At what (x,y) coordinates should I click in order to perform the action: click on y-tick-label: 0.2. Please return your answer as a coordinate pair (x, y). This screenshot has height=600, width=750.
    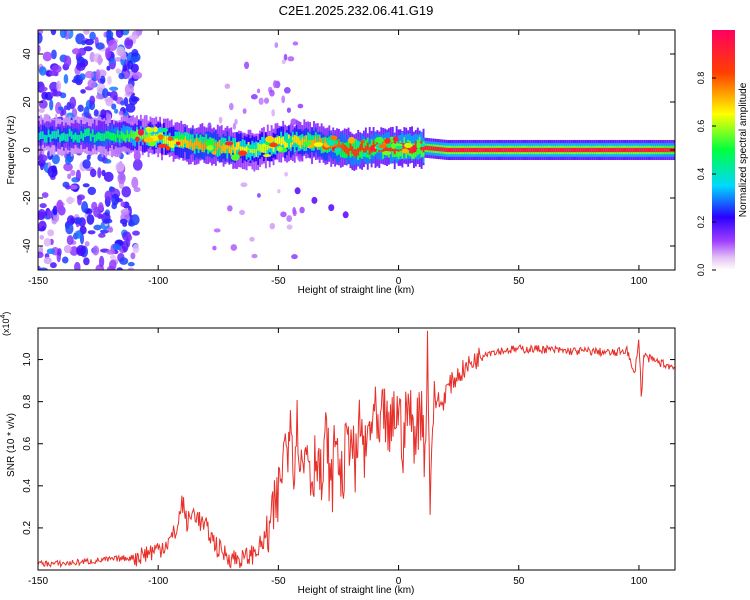
    Looking at the image, I should click on (27, 528).